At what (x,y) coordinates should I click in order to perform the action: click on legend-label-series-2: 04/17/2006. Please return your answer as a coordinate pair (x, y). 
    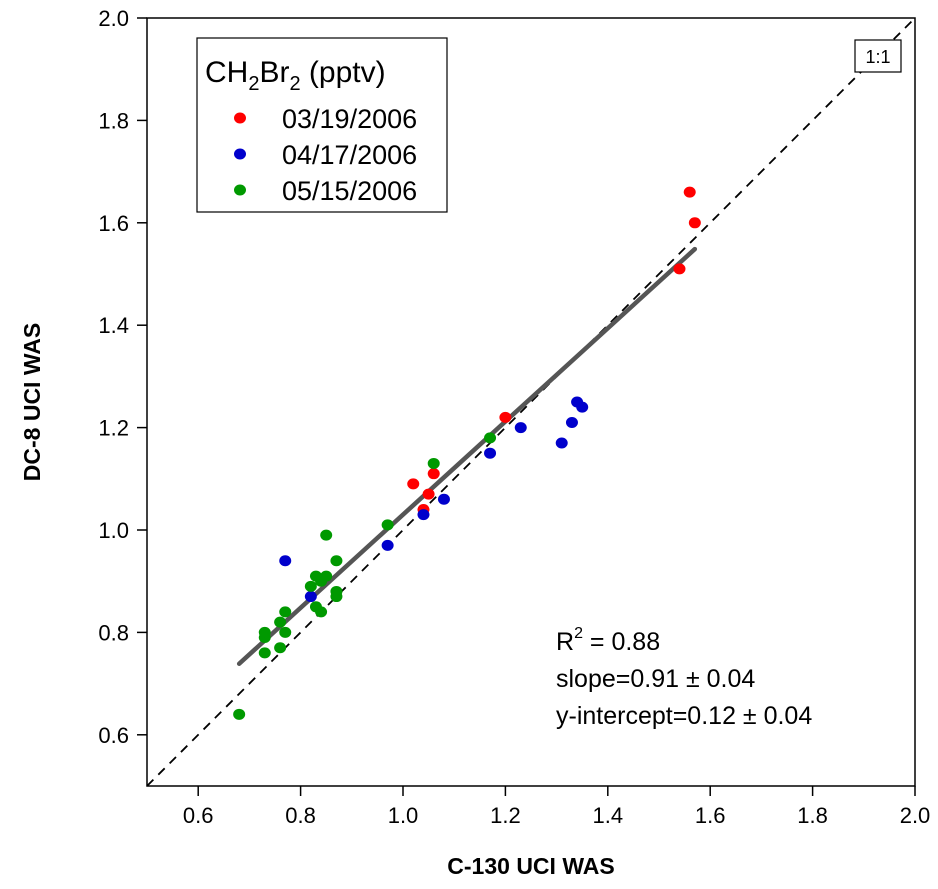
    Looking at the image, I should click on (349, 155).